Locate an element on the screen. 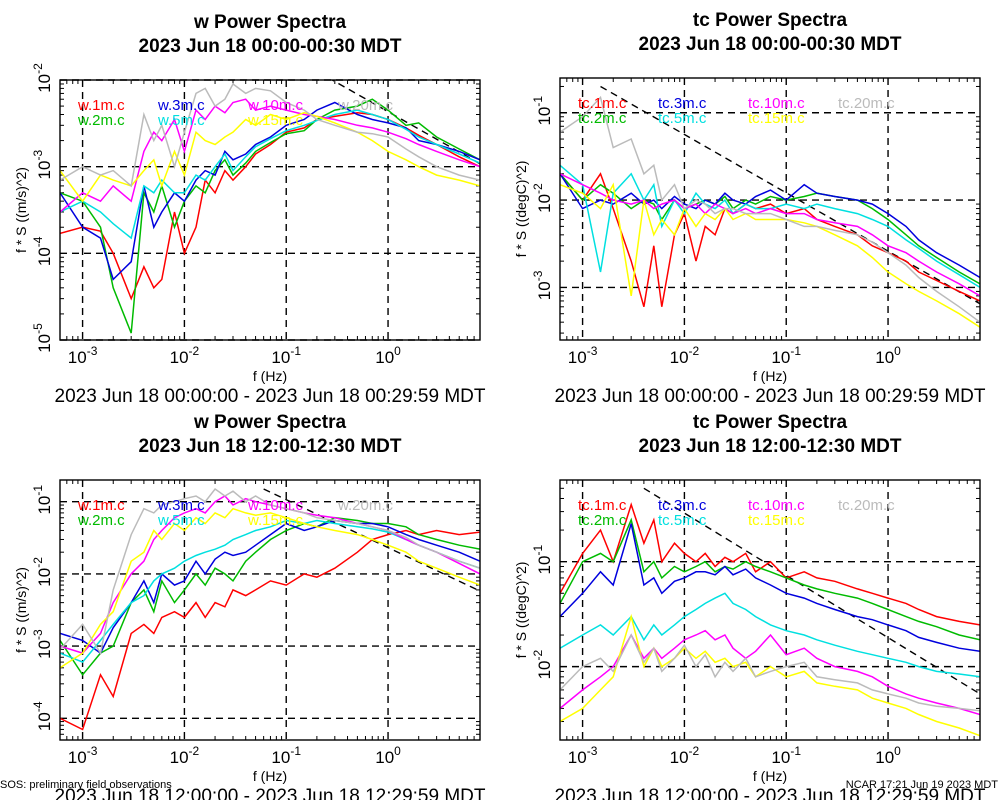  series-line-tc-10m-c is located at coordinates (770, 235).